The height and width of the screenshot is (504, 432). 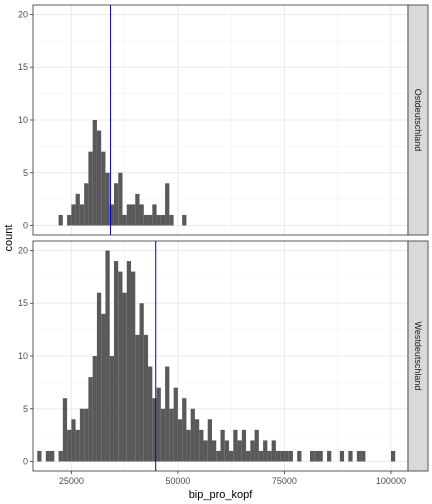 I want to click on y-tick-label: 20, so click(x=23, y=14).